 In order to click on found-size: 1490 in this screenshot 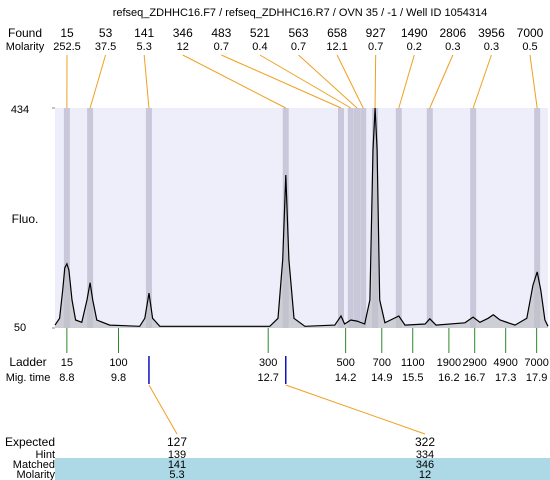, I will do `click(414, 33)`.